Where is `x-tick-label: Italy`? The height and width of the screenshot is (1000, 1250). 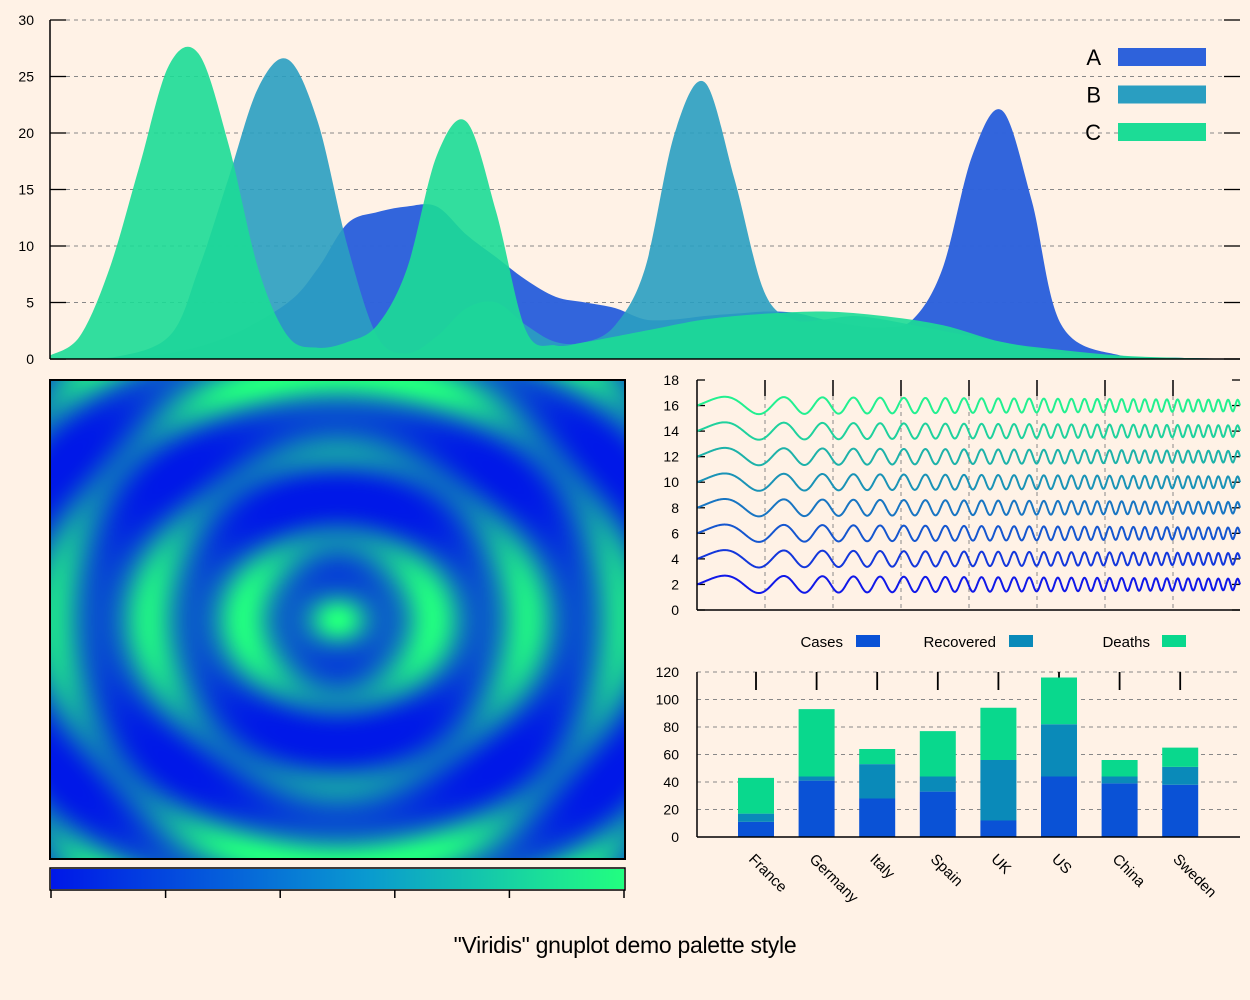
x-tick-label: Italy is located at coordinates (882, 867).